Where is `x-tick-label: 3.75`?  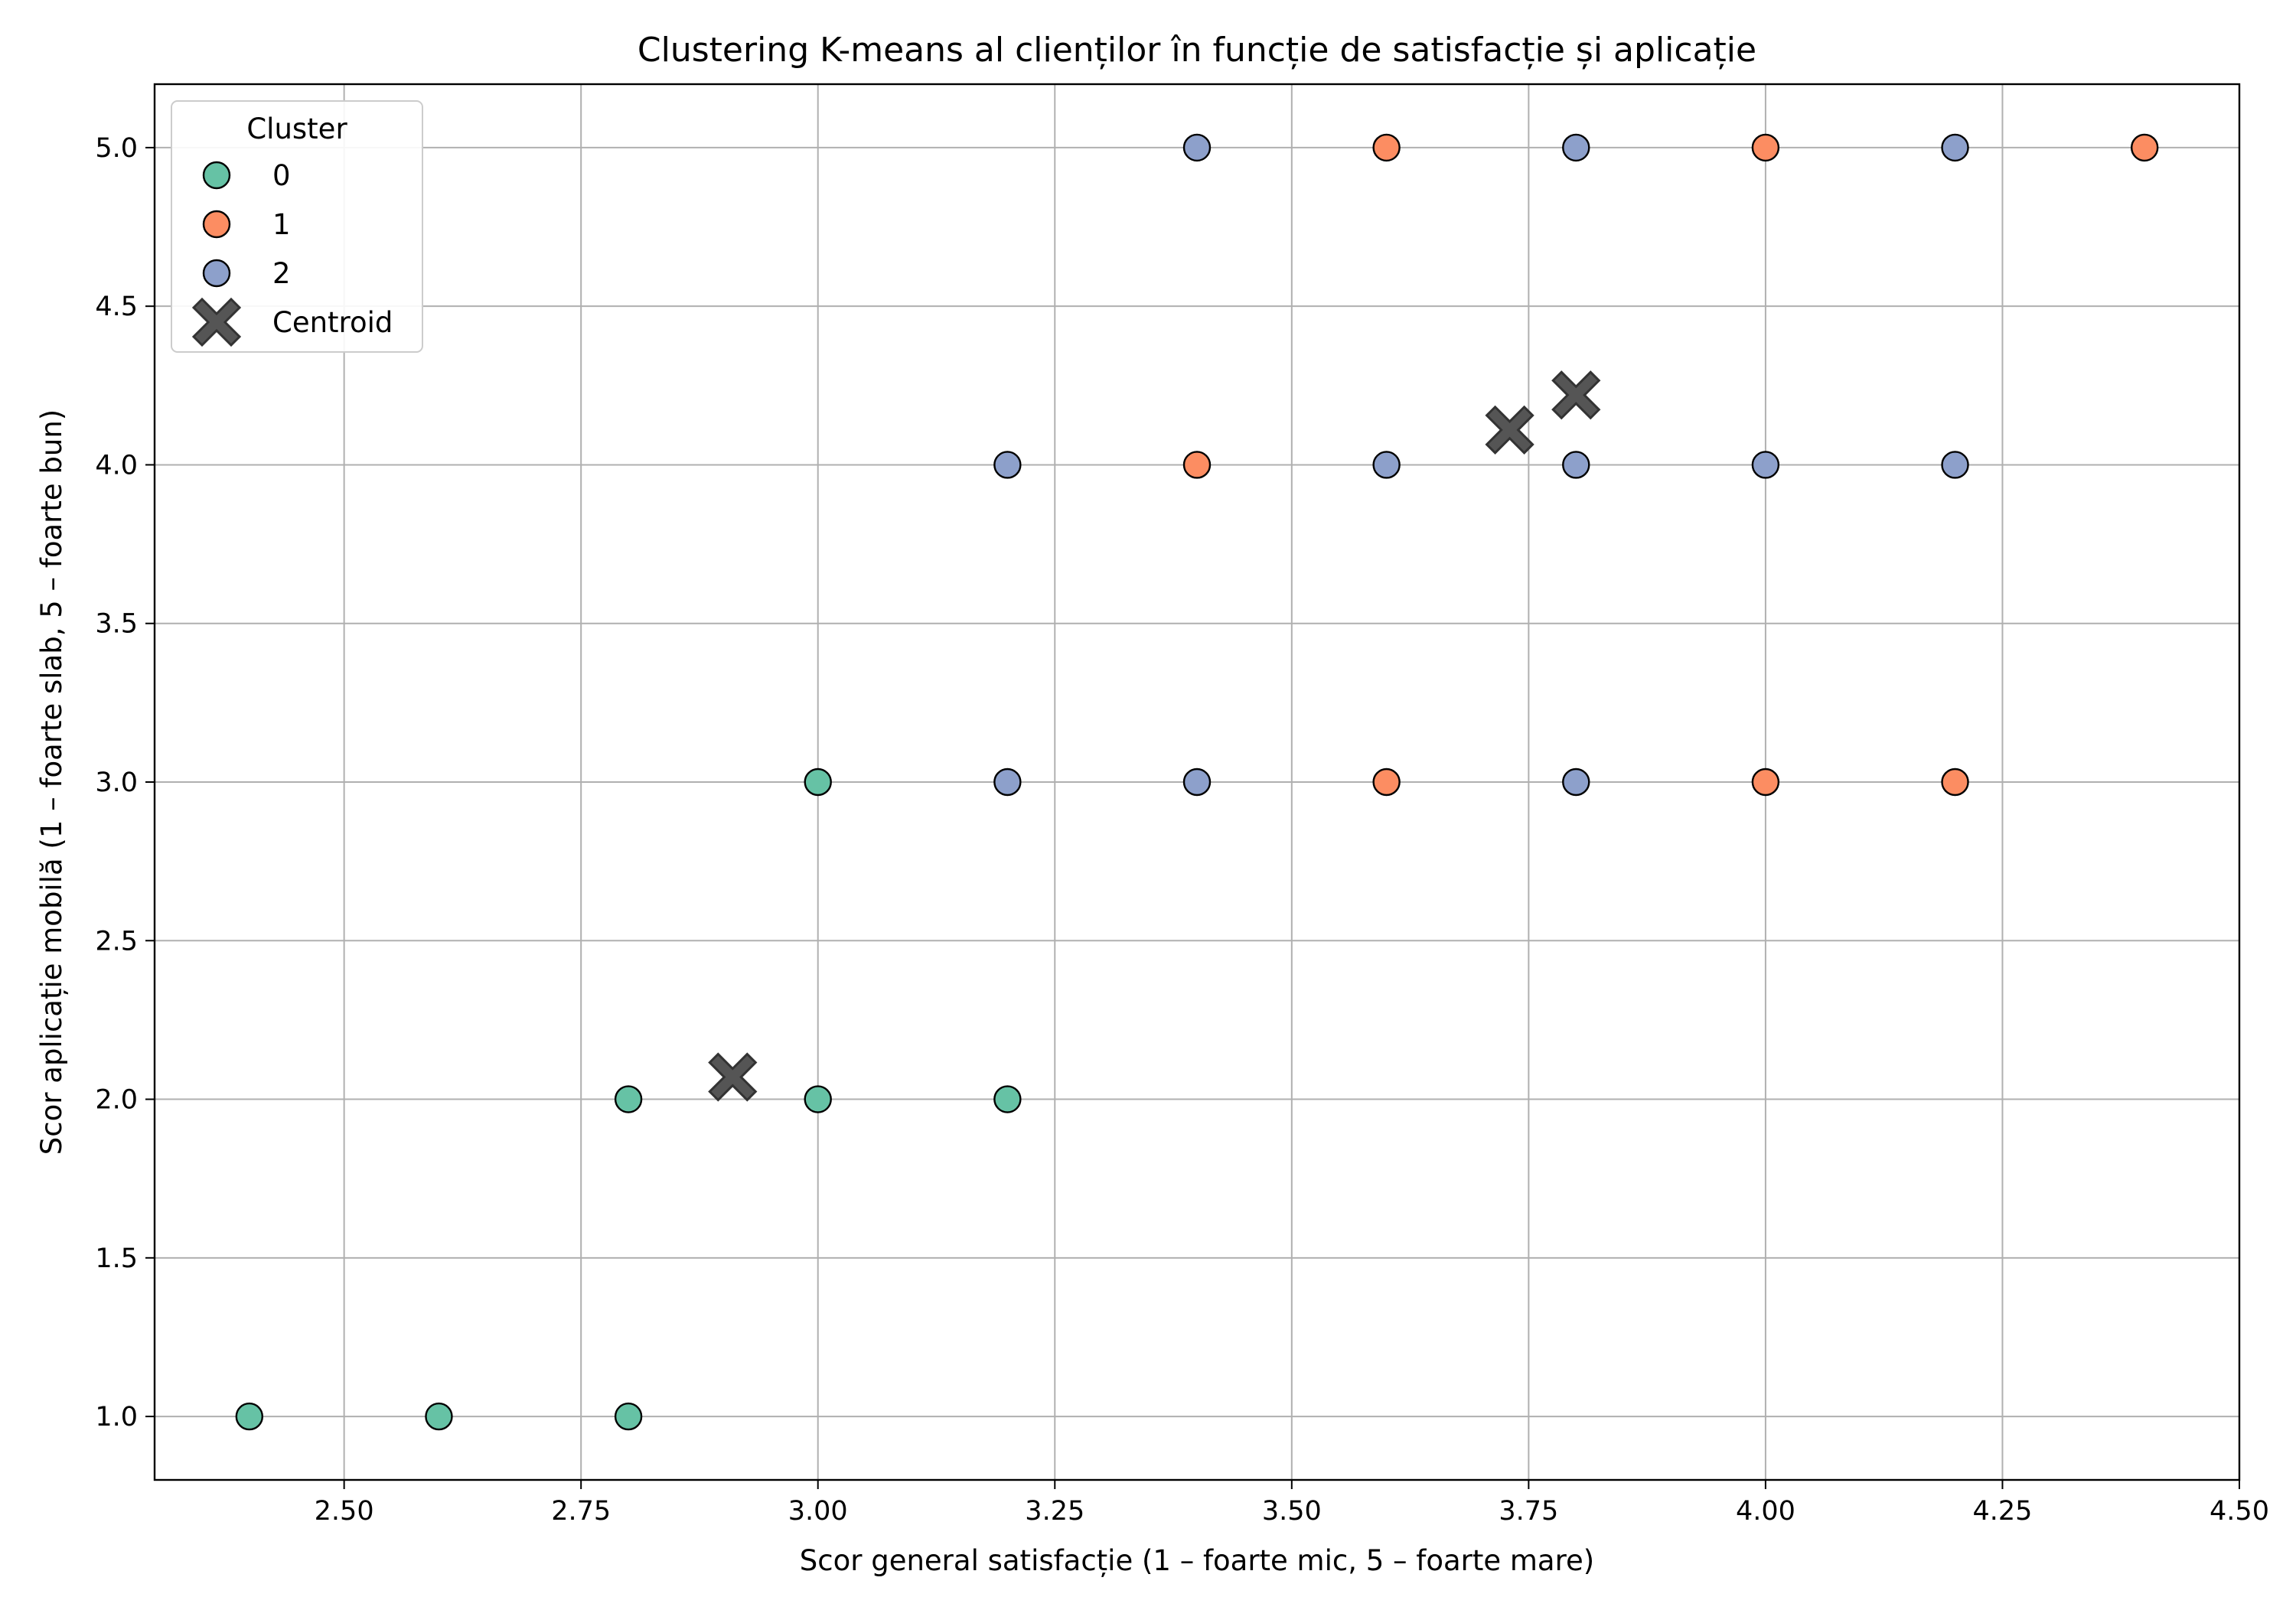
x-tick-label: 3.75 is located at coordinates (1528, 1511).